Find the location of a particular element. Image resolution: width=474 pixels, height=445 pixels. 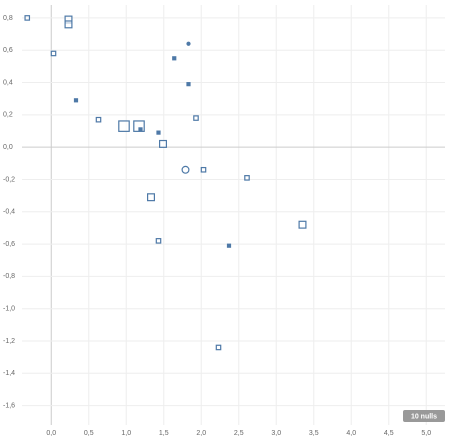

nulls-label: 10 nulls is located at coordinates (424, 416).